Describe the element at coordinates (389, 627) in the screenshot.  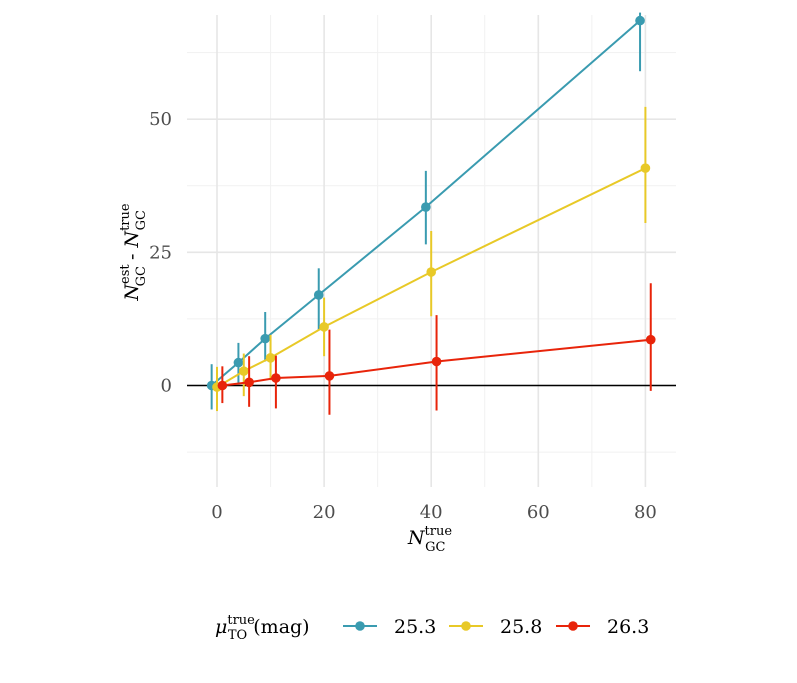
I see `legend-key-25.3: 25.3` at that location.